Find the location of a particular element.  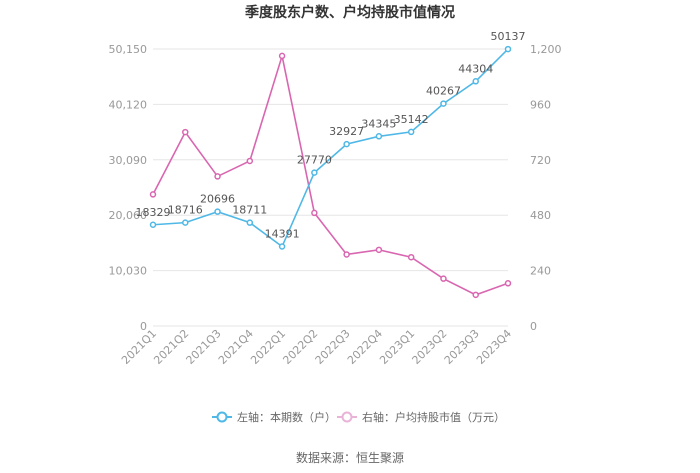

x-axis-tick: 2022Q3 is located at coordinates (333, 347).